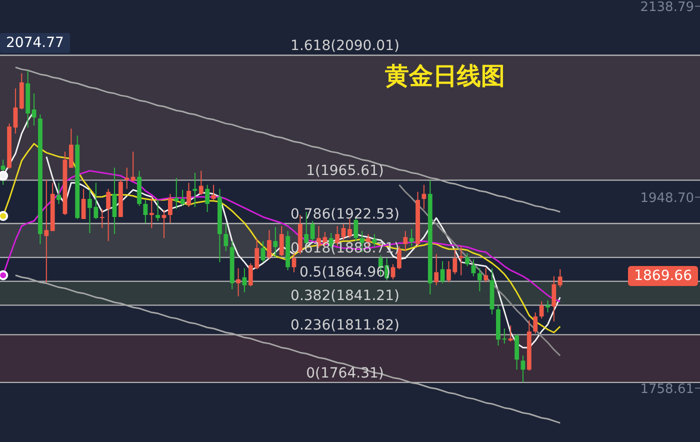 Image resolution: width=700 pixels, height=442 pixels. Describe the element at coordinates (663, 276) in the screenshot. I see `annotation: 1869.66` at that location.